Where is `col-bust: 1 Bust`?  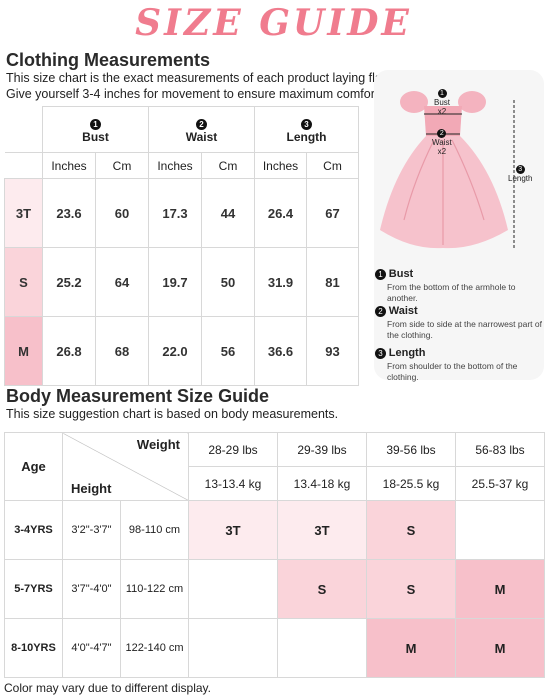
col-bust: 1 Bust is located at coordinates (95, 129).